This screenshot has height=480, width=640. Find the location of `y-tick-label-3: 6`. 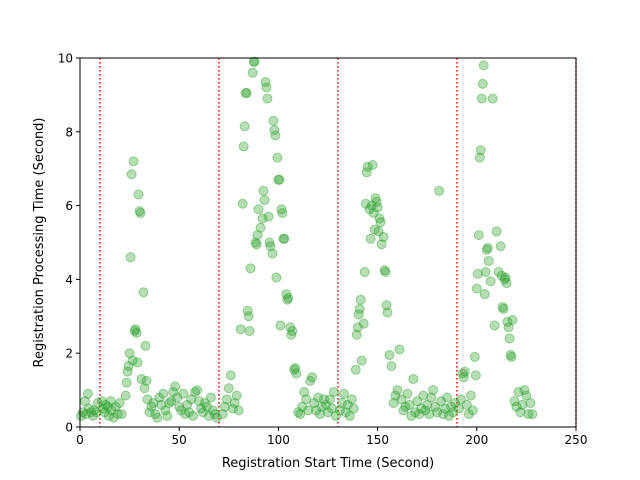

y-tick-label-3: 6 is located at coordinates (69, 206).